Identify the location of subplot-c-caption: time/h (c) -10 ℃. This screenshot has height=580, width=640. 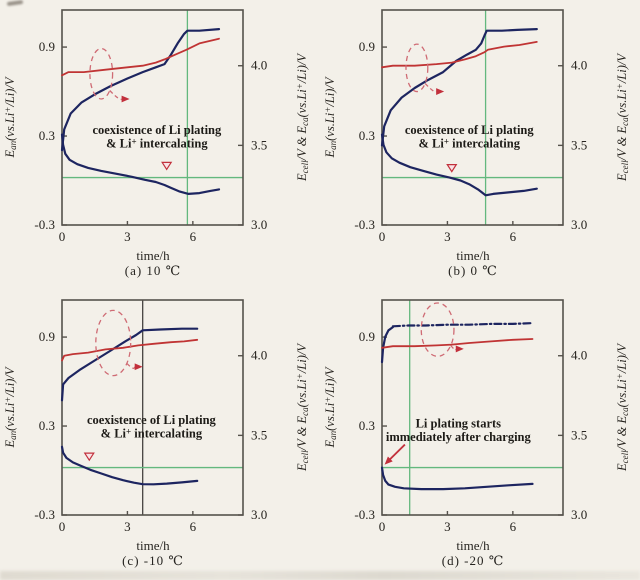
(153, 553).